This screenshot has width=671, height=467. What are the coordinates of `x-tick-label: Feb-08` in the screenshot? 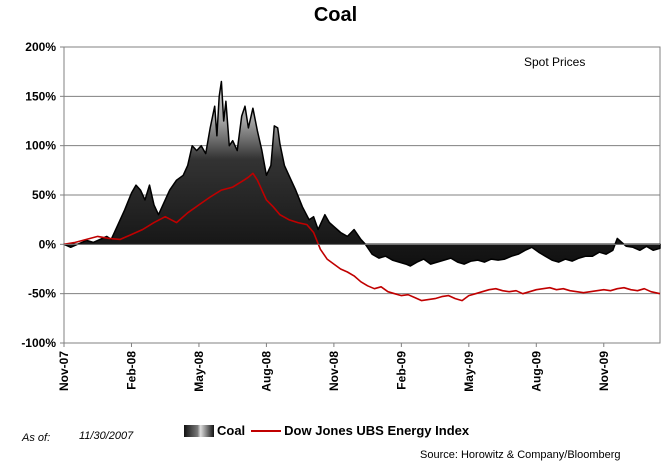 It's located at (132, 370).